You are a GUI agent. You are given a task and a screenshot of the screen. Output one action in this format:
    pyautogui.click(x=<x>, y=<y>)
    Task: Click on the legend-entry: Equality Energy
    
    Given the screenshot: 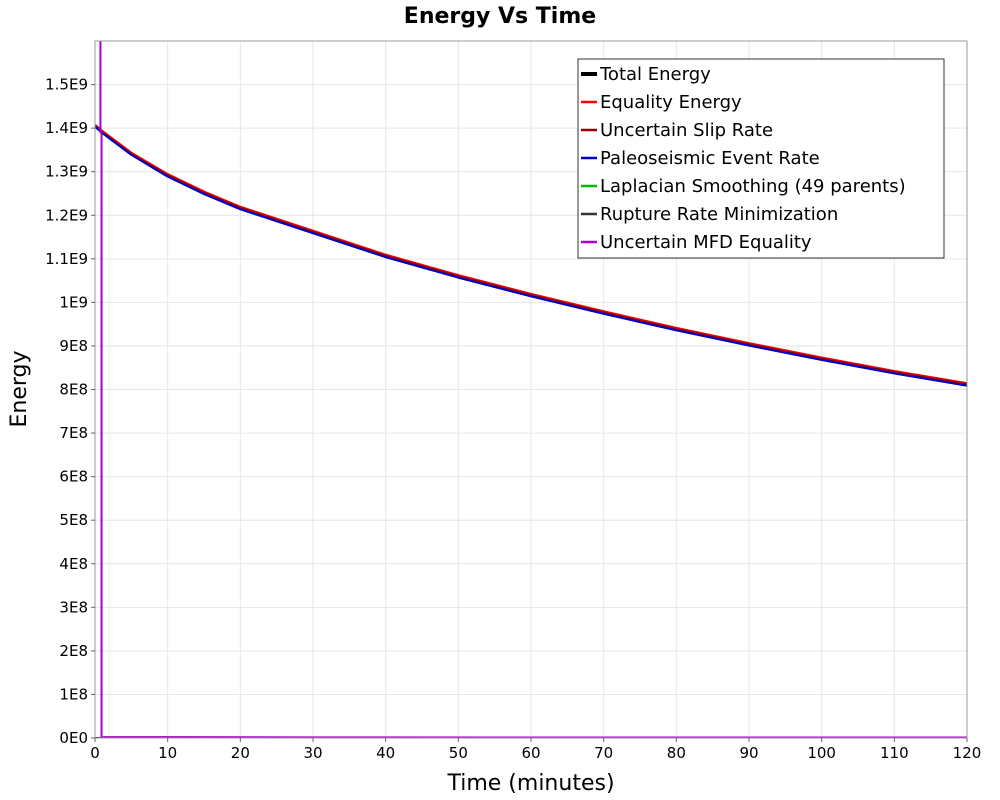 What is the action you would take?
    pyautogui.click(x=671, y=102)
    